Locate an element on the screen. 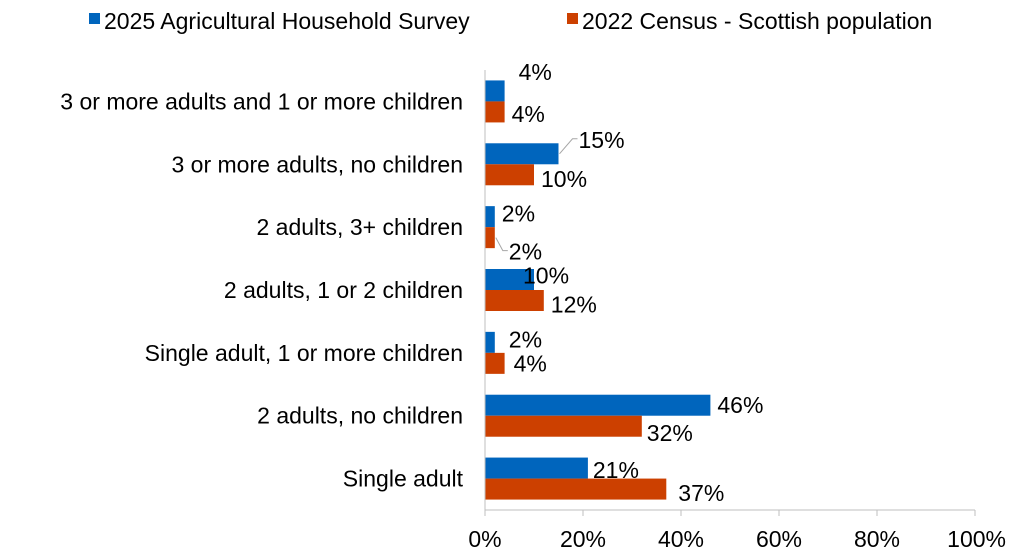 This screenshot has height=557, width=1012. x-tick-label: 60% is located at coordinates (779, 539).